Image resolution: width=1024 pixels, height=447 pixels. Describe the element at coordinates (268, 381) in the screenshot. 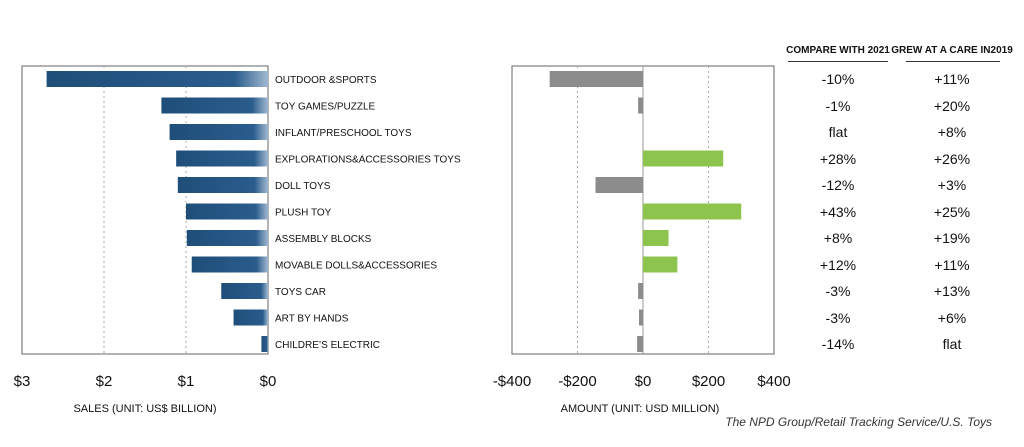

I see `sales-tick-label: $0` at that location.